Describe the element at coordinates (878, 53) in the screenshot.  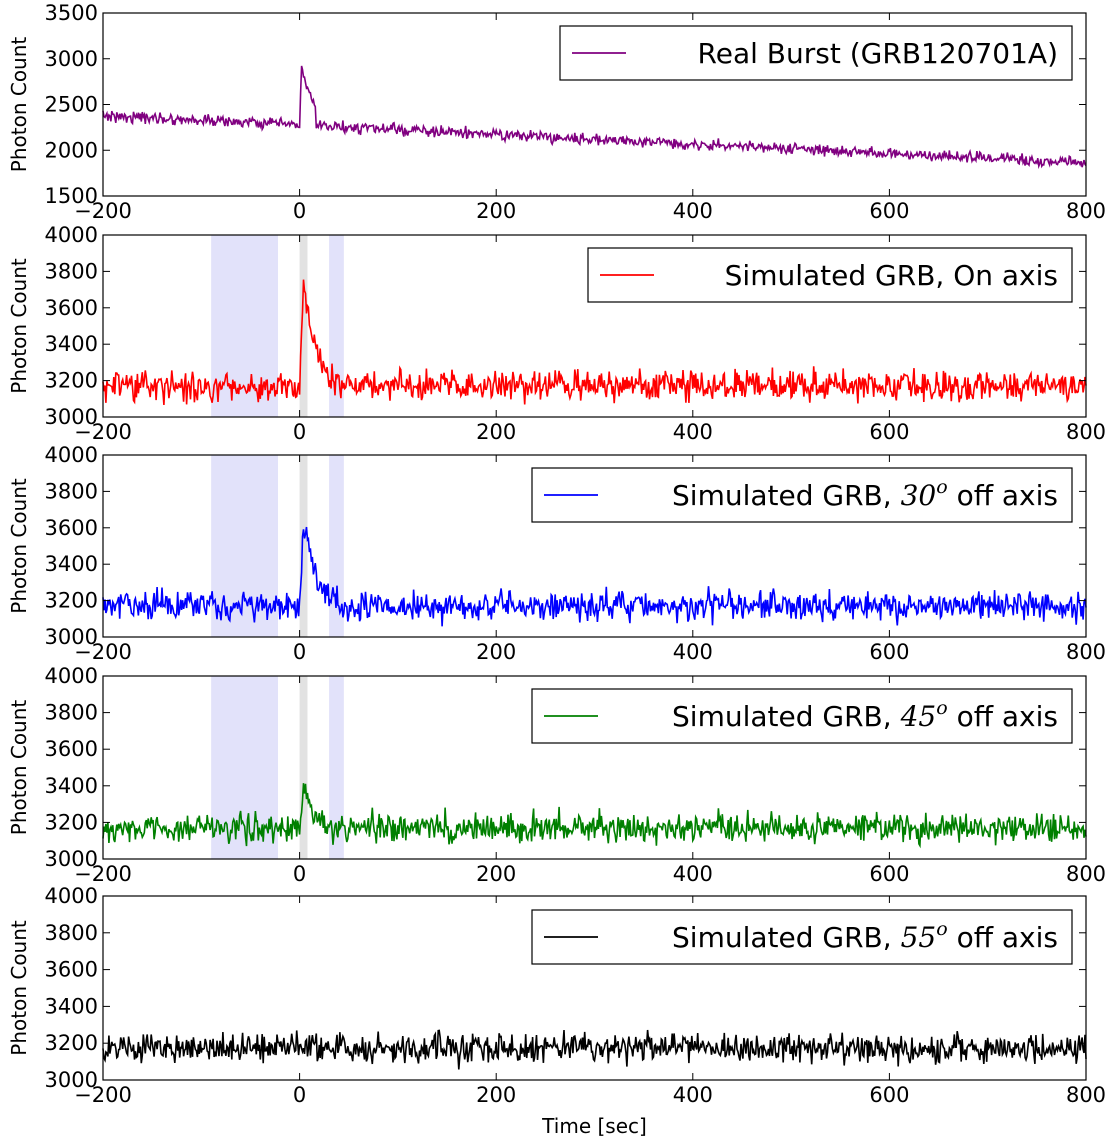
I see `legend-label: Real Burst (GRB120701A)` at that location.